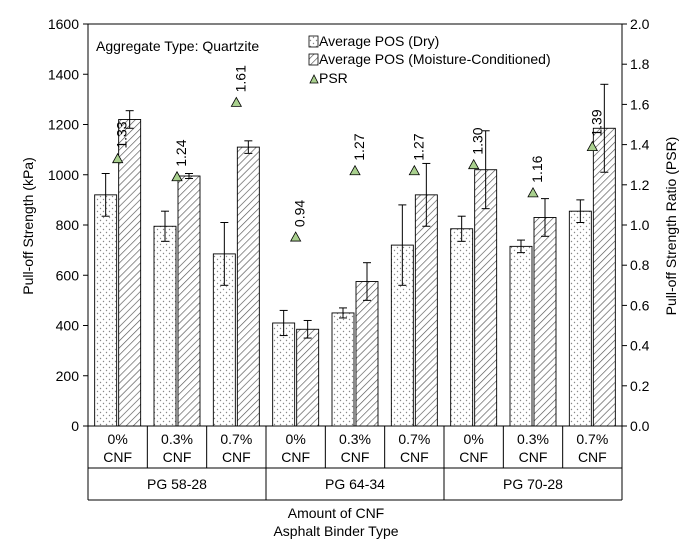  I want to click on x-axis-title-line-2: Asphalt Binder Type, so click(335, 531).